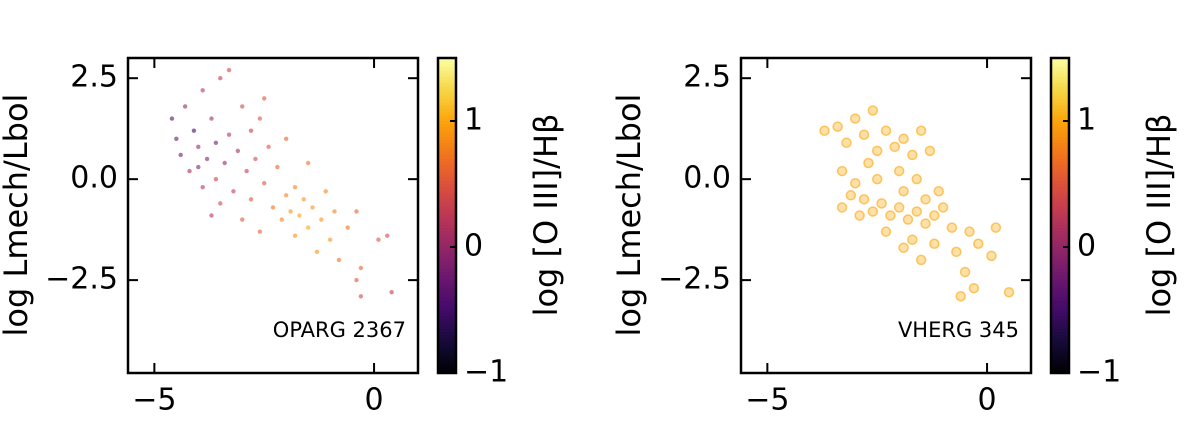  I want to click on colorbar-frame, so click(447, 215).